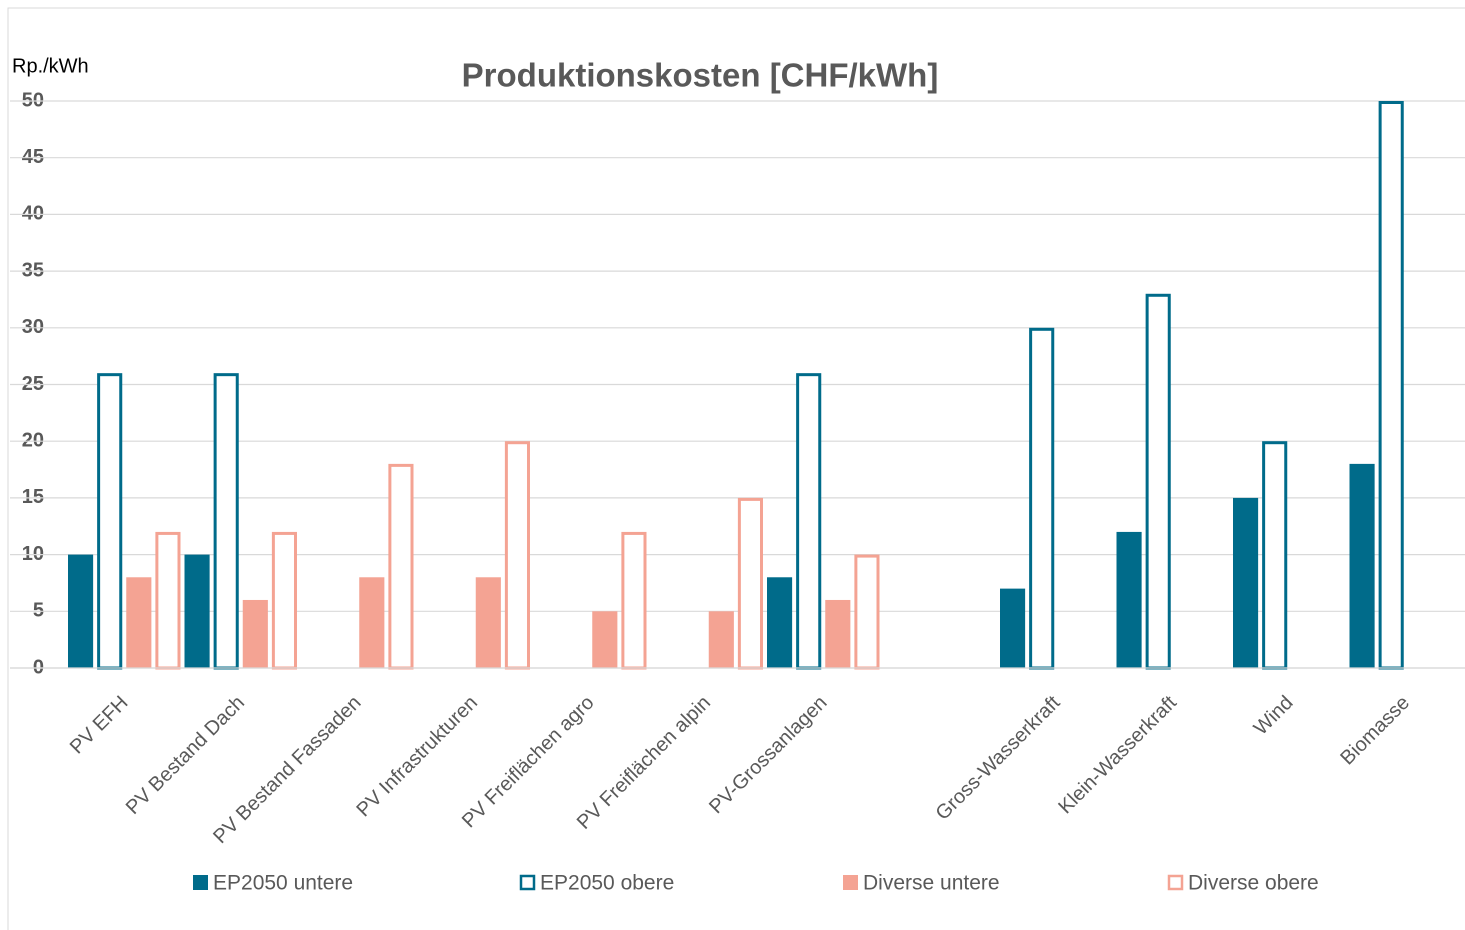  What do you see at coordinates (50, 66) in the screenshot?
I see `y-axis-label: Rp./kWh` at bounding box center [50, 66].